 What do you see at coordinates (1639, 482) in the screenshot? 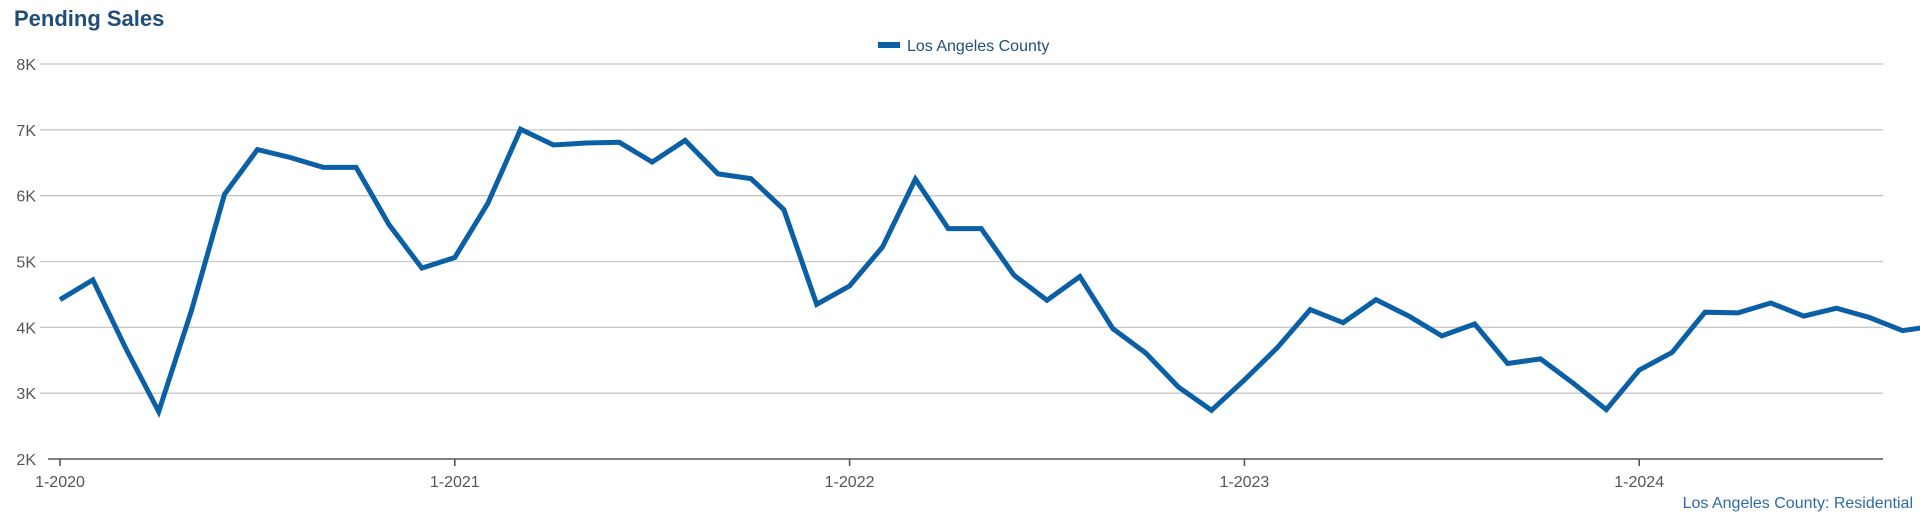
I see `x-tick-label: 1-2024` at bounding box center [1639, 482].